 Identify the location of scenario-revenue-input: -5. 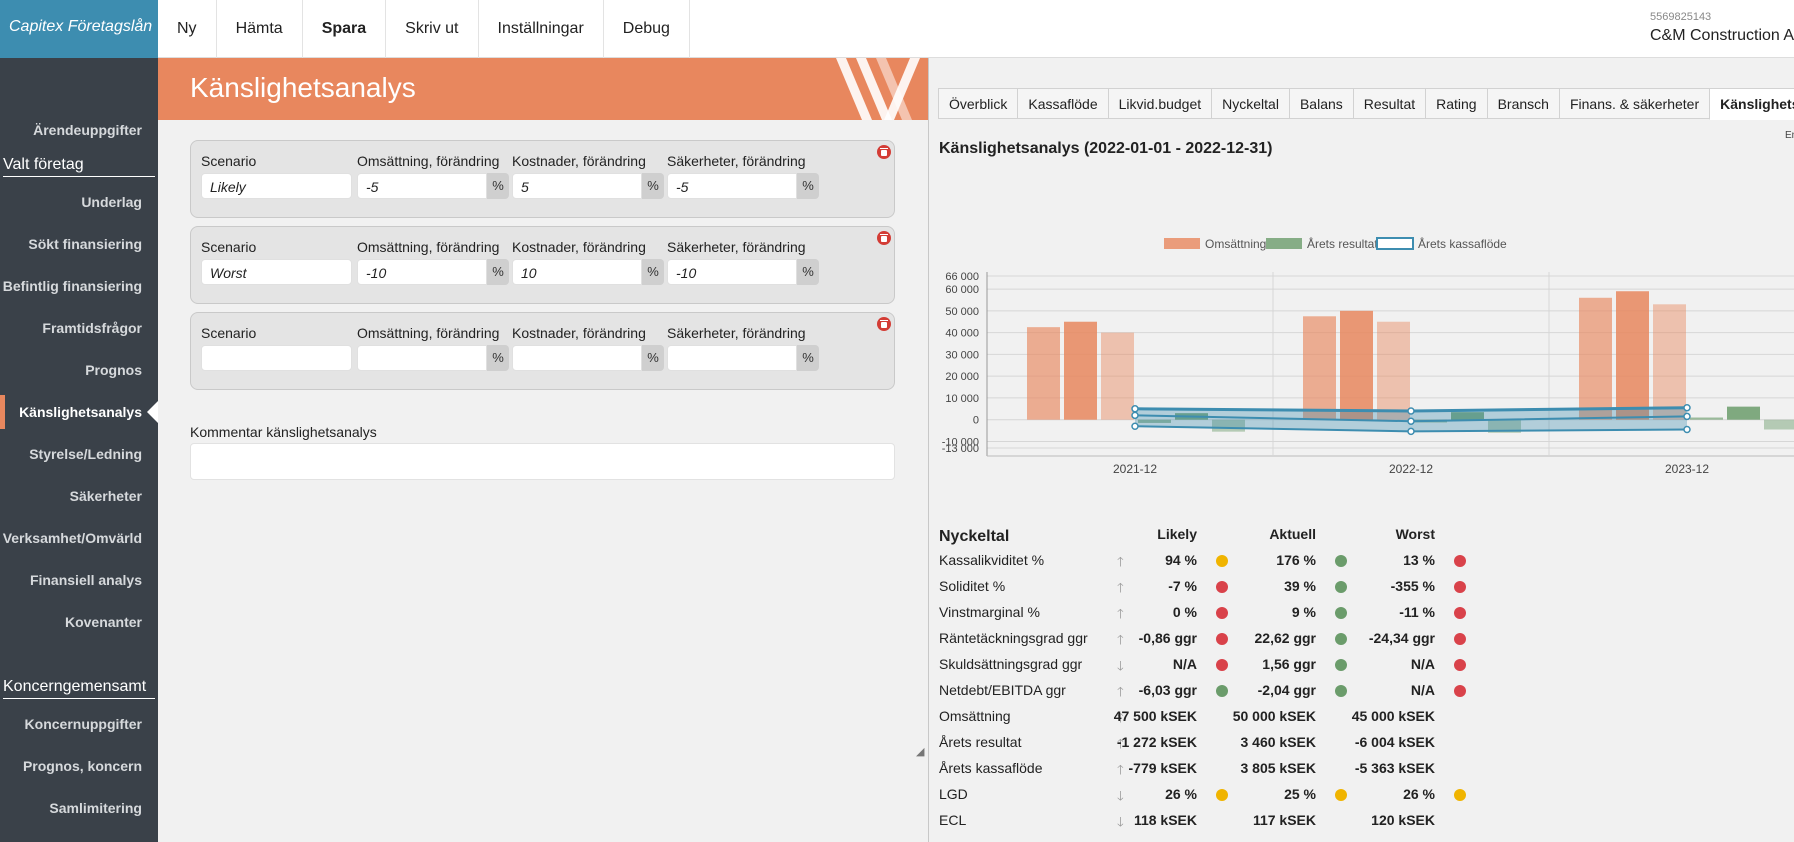
(422, 186).